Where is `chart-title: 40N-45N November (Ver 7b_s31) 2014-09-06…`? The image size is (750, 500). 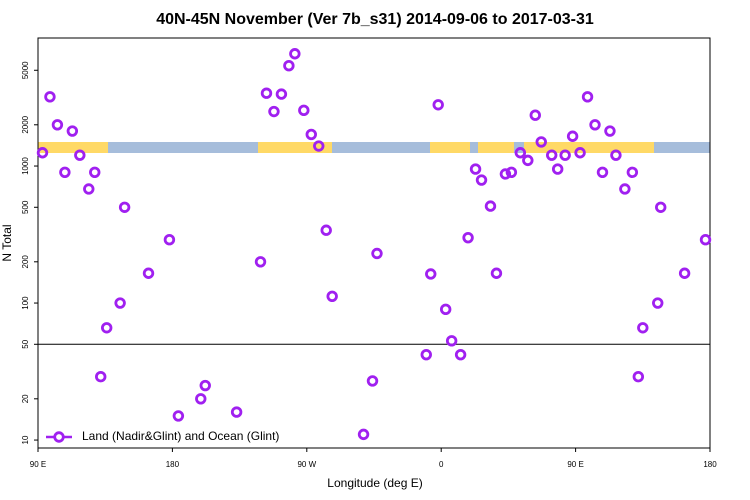 chart-title: 40N-45N November (Ver 7b_s31) 2014-09-06… is located at coordinates (375, 19).